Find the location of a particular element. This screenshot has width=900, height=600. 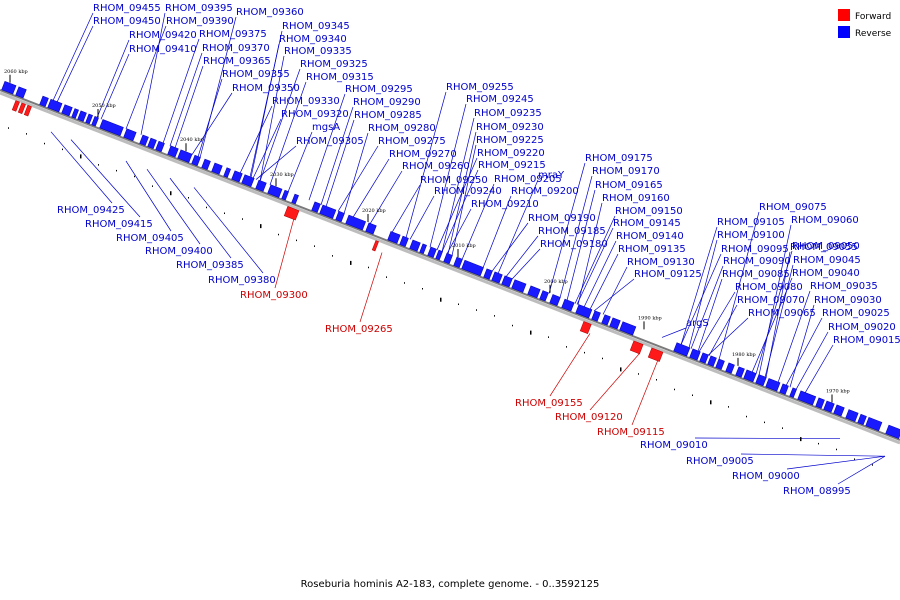

gene-label-reverse: mgsA is located at coordinates (326, 127).